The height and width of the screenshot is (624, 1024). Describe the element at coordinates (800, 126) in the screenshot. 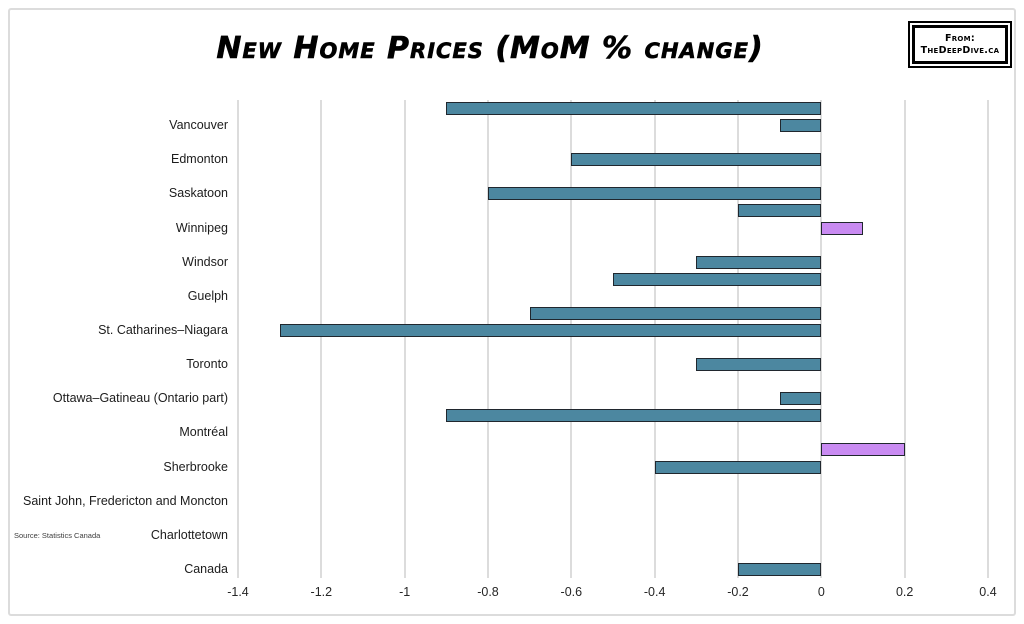

I see `bar-vancouver-lower_bar` at that location.